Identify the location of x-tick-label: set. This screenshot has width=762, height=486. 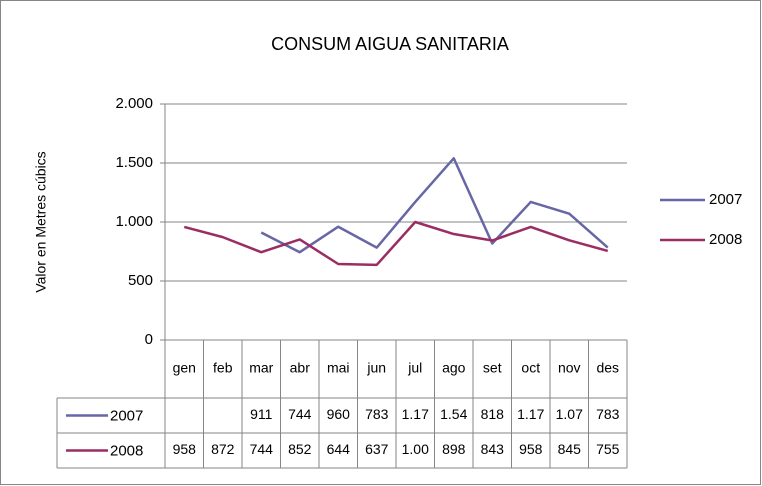
(492, 368).